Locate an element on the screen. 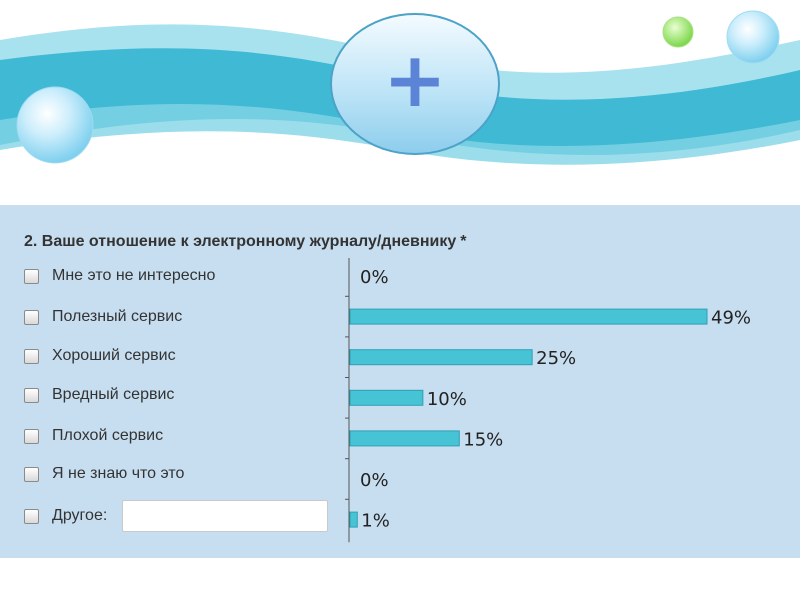 The height and width of the screenshot is (600, 800). plus-button-bg is located at coordinates (415, 84).